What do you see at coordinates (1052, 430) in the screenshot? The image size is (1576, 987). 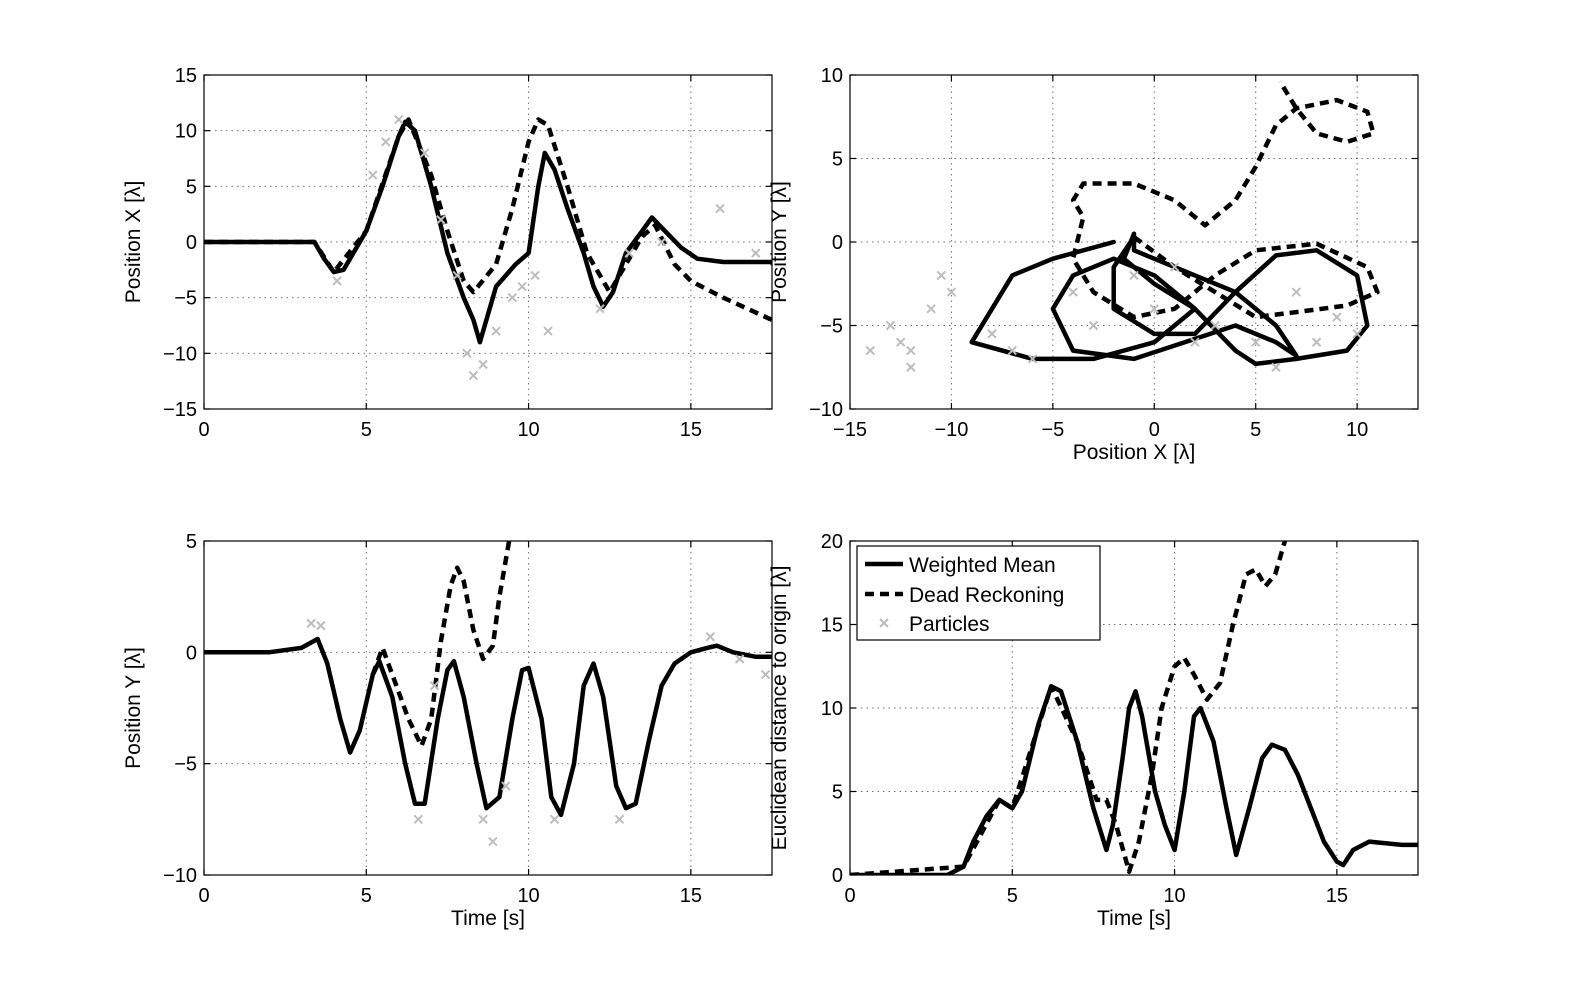 I see `x-tick-label: −5` at bounding box center [1052, 430].